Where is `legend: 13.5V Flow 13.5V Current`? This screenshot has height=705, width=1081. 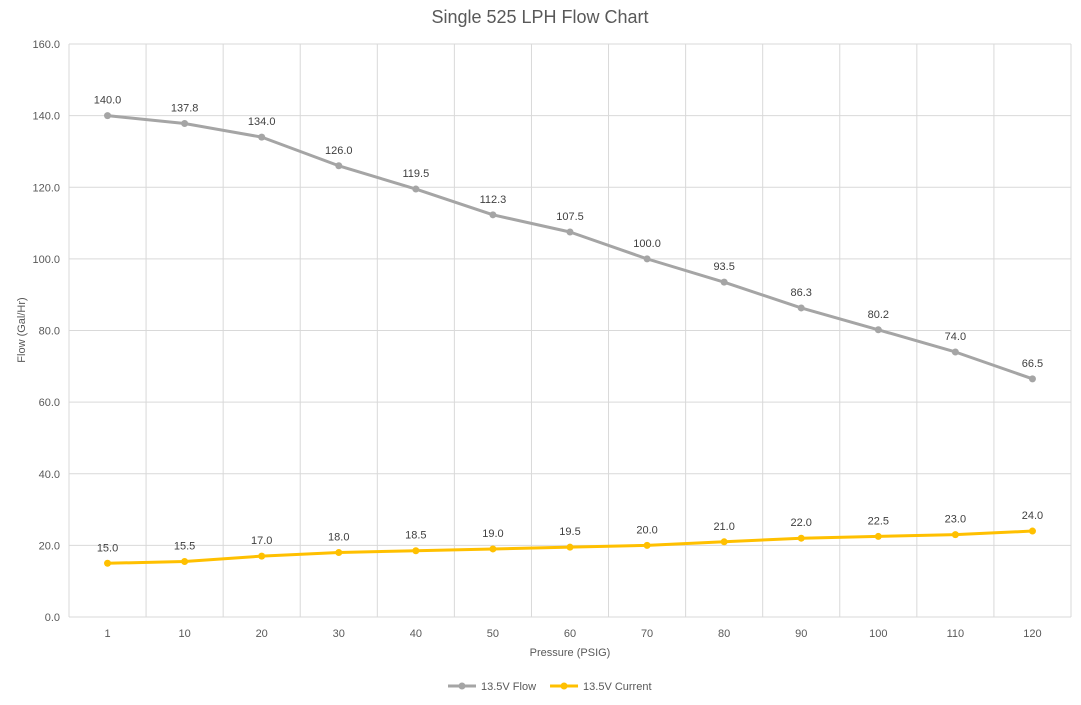 legend: 13.5V Flow 13.5V Current is located at coordinates (550, 687).